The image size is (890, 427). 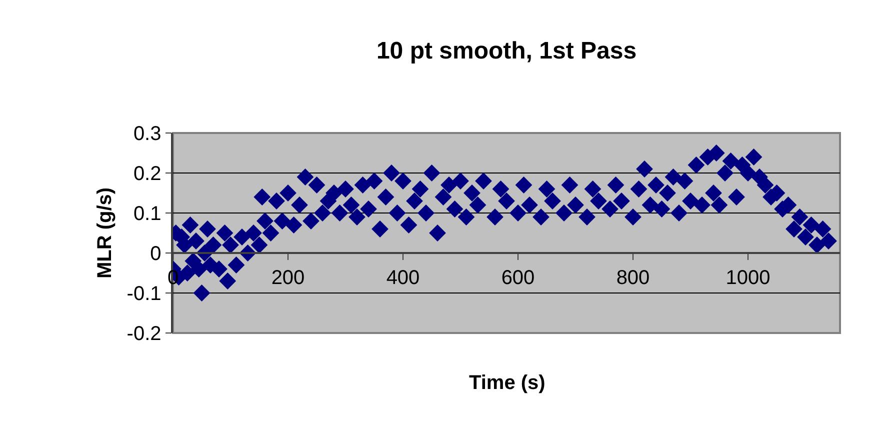 I want to click on x-axis-title: Time (s), so click(x=507, y=383).